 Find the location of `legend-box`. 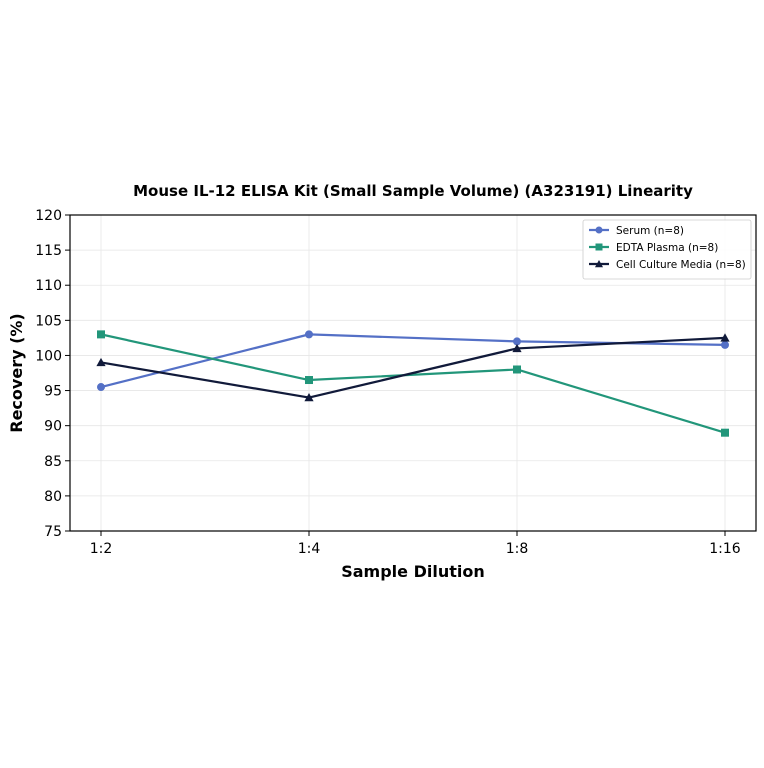

legend-box is located at coordinates (667, 249).